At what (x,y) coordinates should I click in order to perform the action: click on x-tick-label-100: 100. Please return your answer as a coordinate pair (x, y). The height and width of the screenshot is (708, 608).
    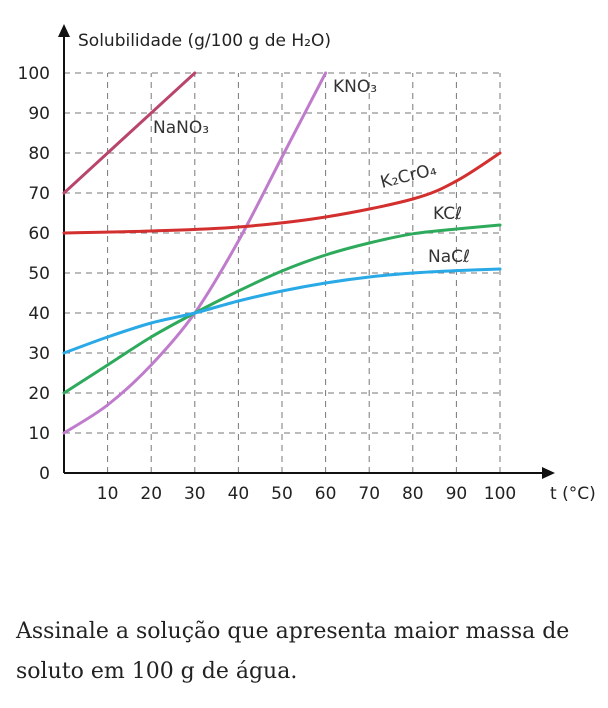
    Looking at the image, I should click on (500, 494).